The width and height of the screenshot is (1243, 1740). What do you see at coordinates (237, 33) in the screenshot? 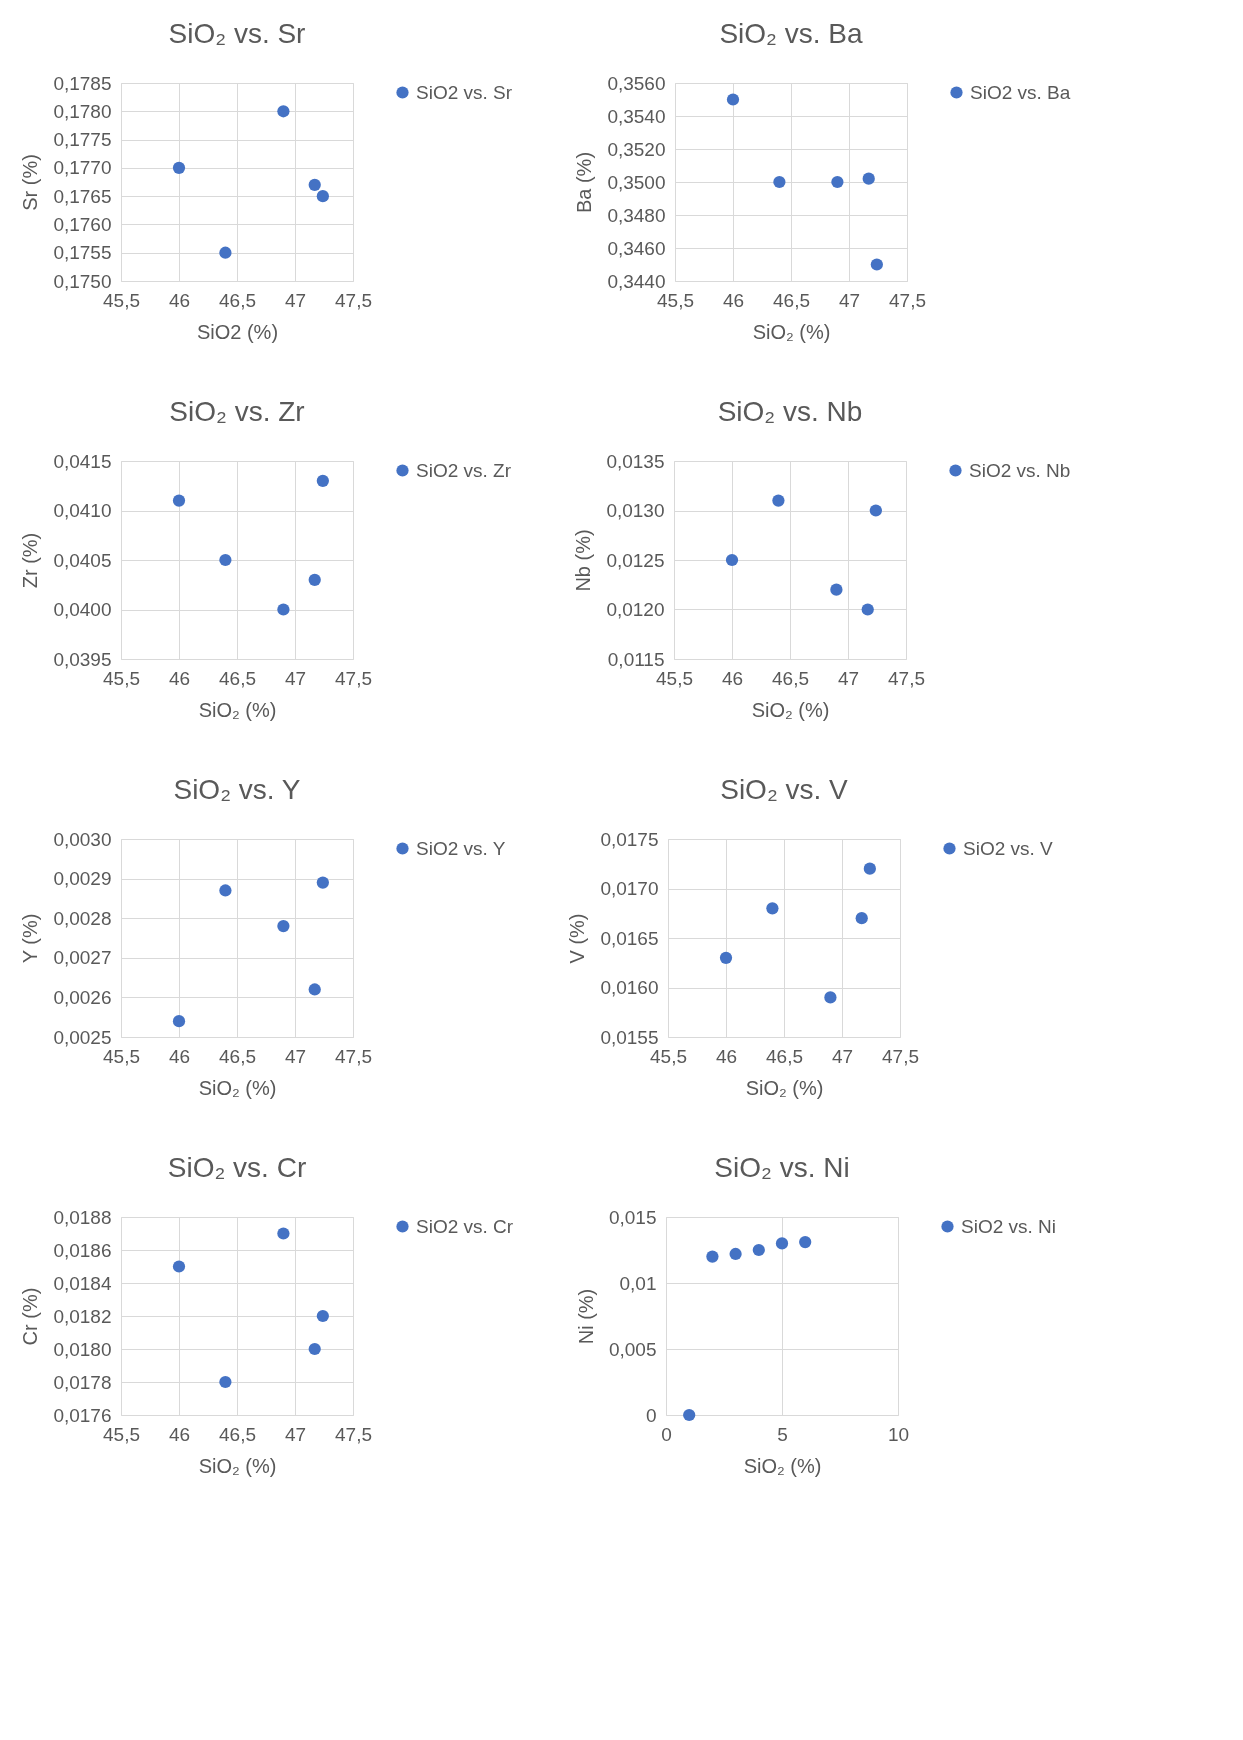
I see `chart-title: SiO₂ vs. Sr` at bounding box center [237, 33].